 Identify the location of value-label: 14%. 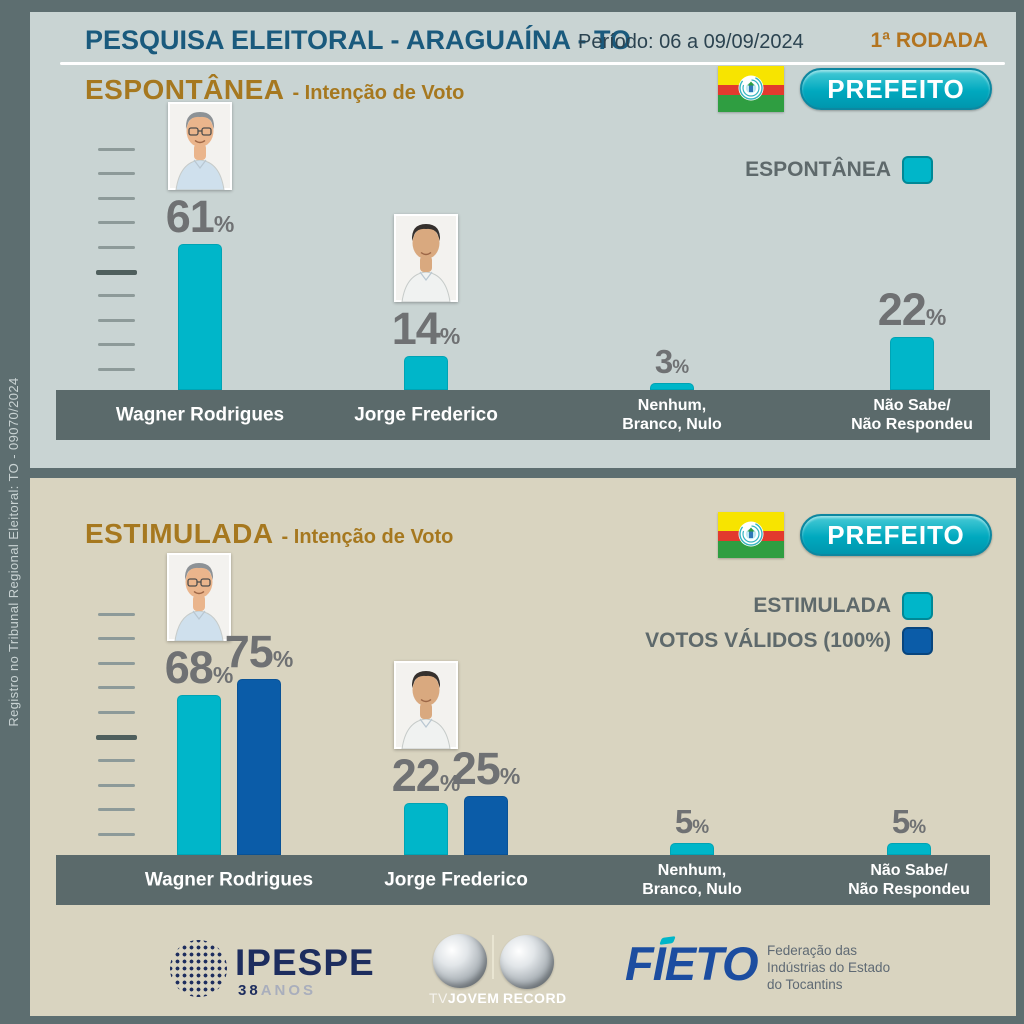
(426, 328).